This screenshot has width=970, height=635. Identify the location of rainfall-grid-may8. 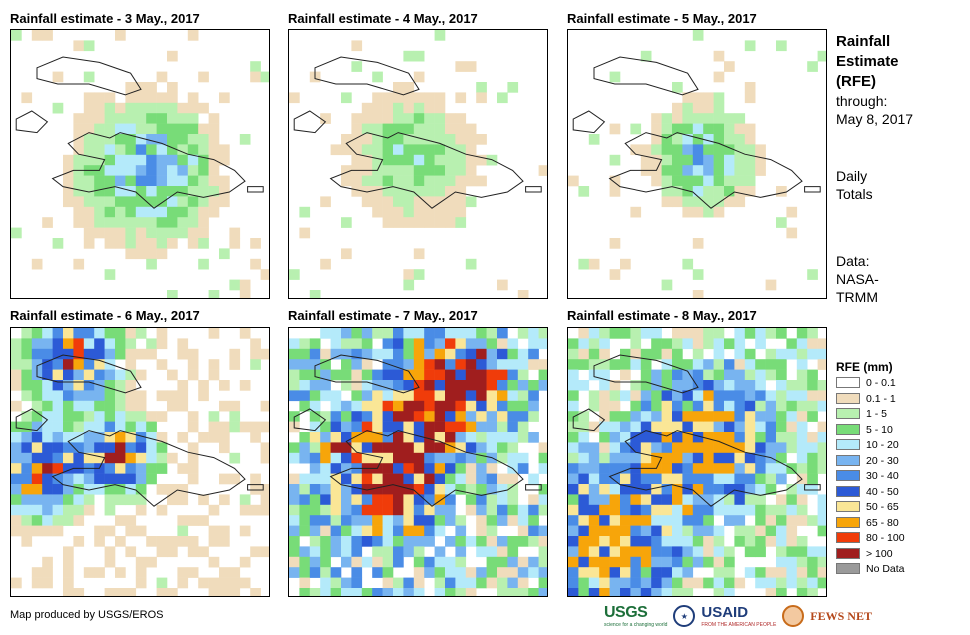
(697, 462).